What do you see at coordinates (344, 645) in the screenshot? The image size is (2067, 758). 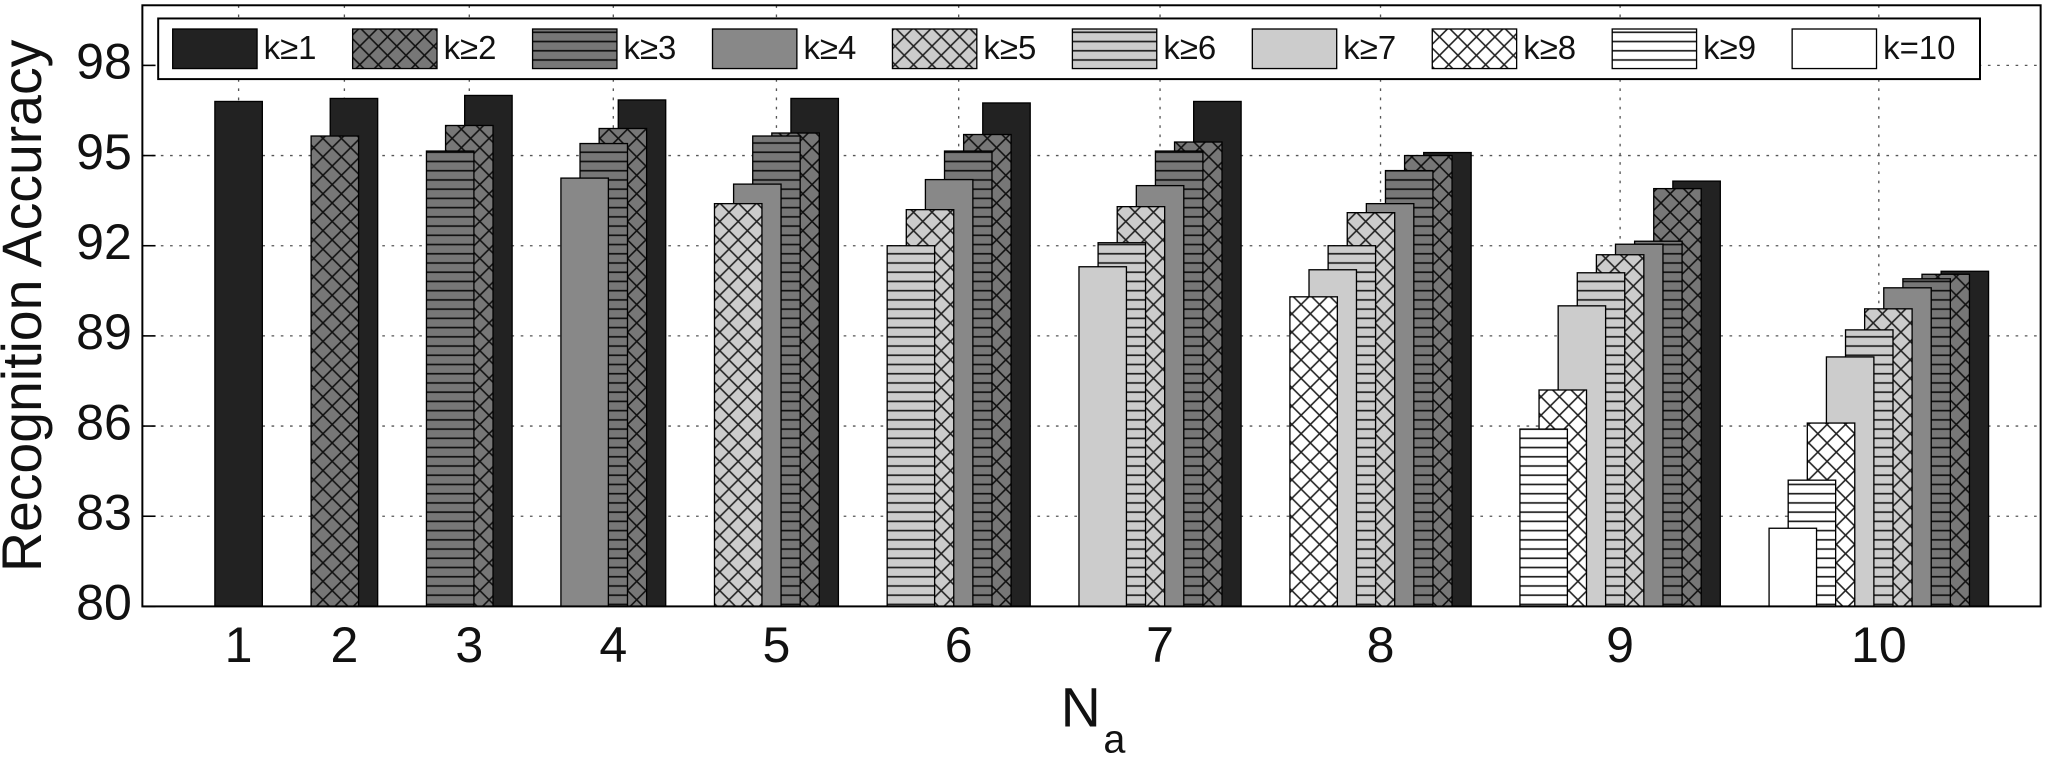 I see `x-tick-label: 2` at bounding box center [344, 645].